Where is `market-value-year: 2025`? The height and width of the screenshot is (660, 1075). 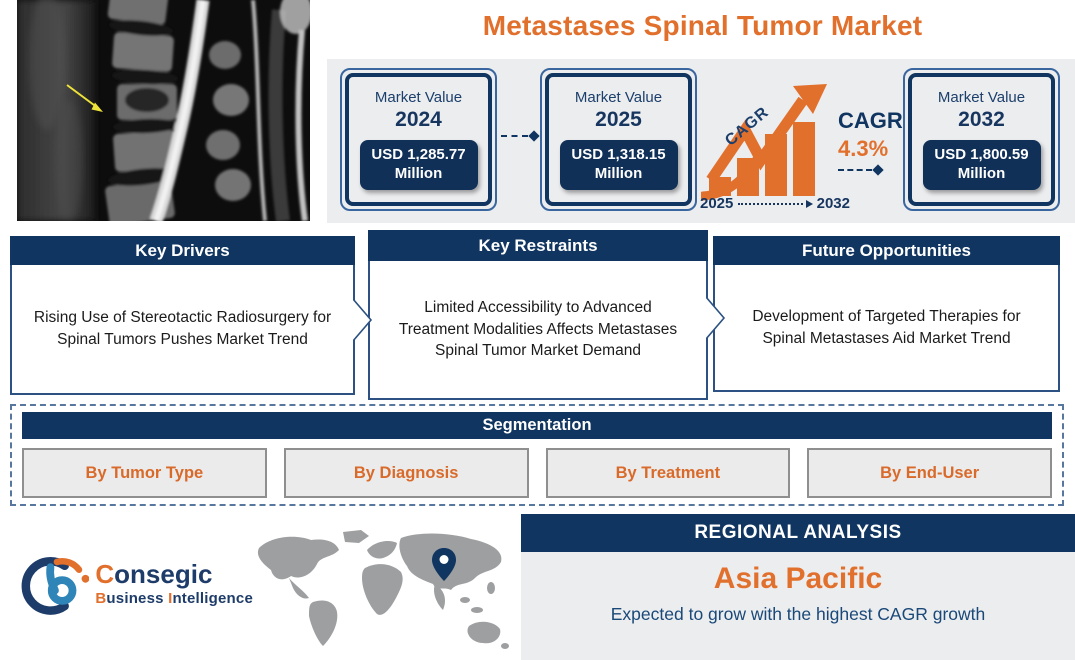 market-value-year: 2025 is located at coordinates (618, 120).